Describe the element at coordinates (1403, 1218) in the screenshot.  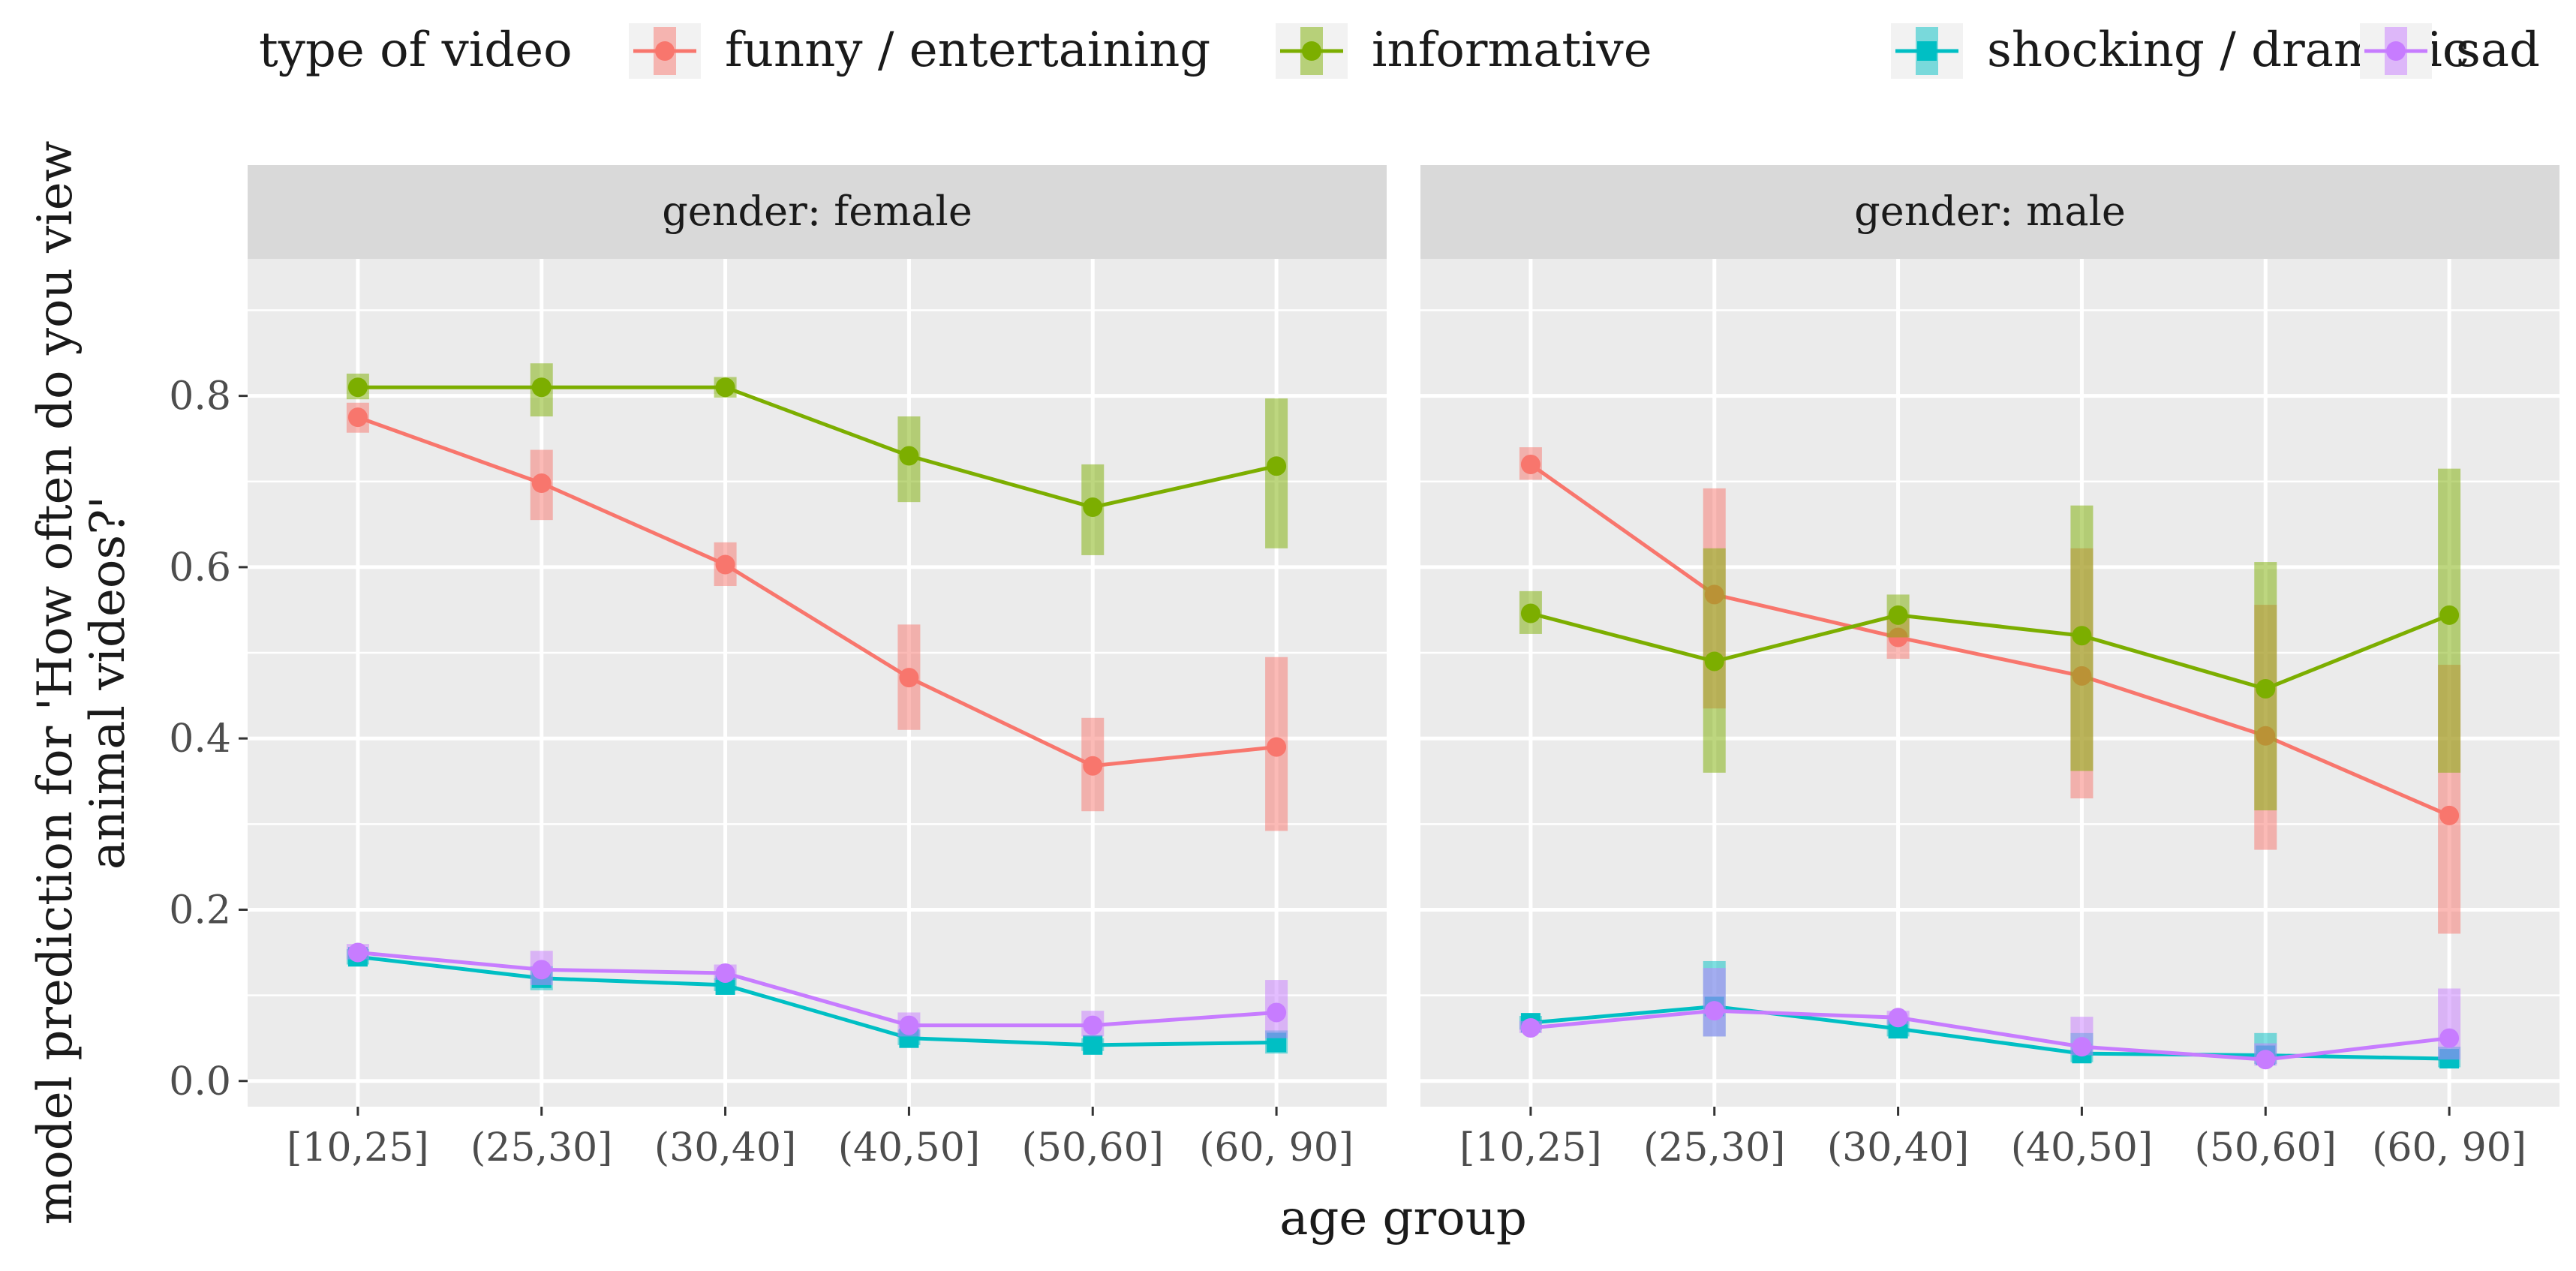
I see `x-axis-title: age group` at that location.